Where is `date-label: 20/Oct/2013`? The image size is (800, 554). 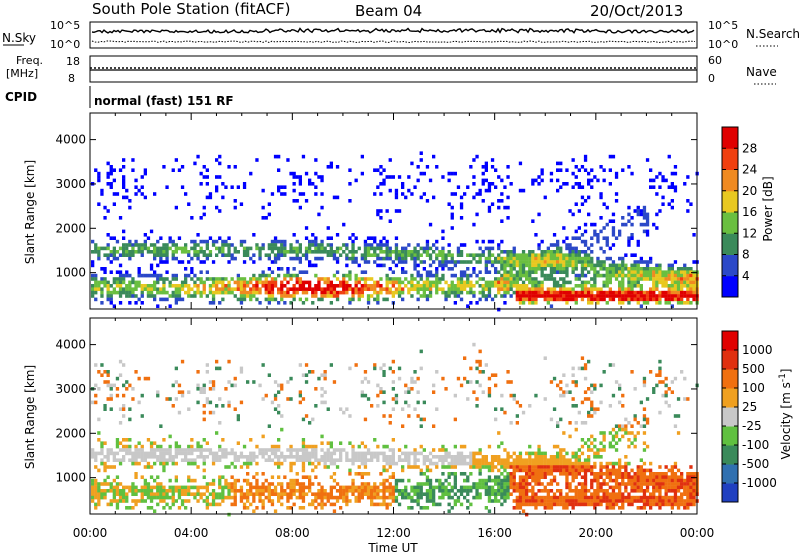 date-label: 20/Oct/2013 is located at coordinates (636, 11).